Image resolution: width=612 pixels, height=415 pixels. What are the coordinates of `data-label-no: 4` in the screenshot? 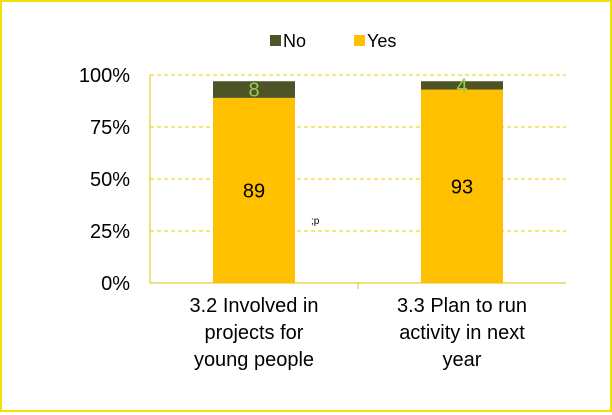 It's located at (461, 86).